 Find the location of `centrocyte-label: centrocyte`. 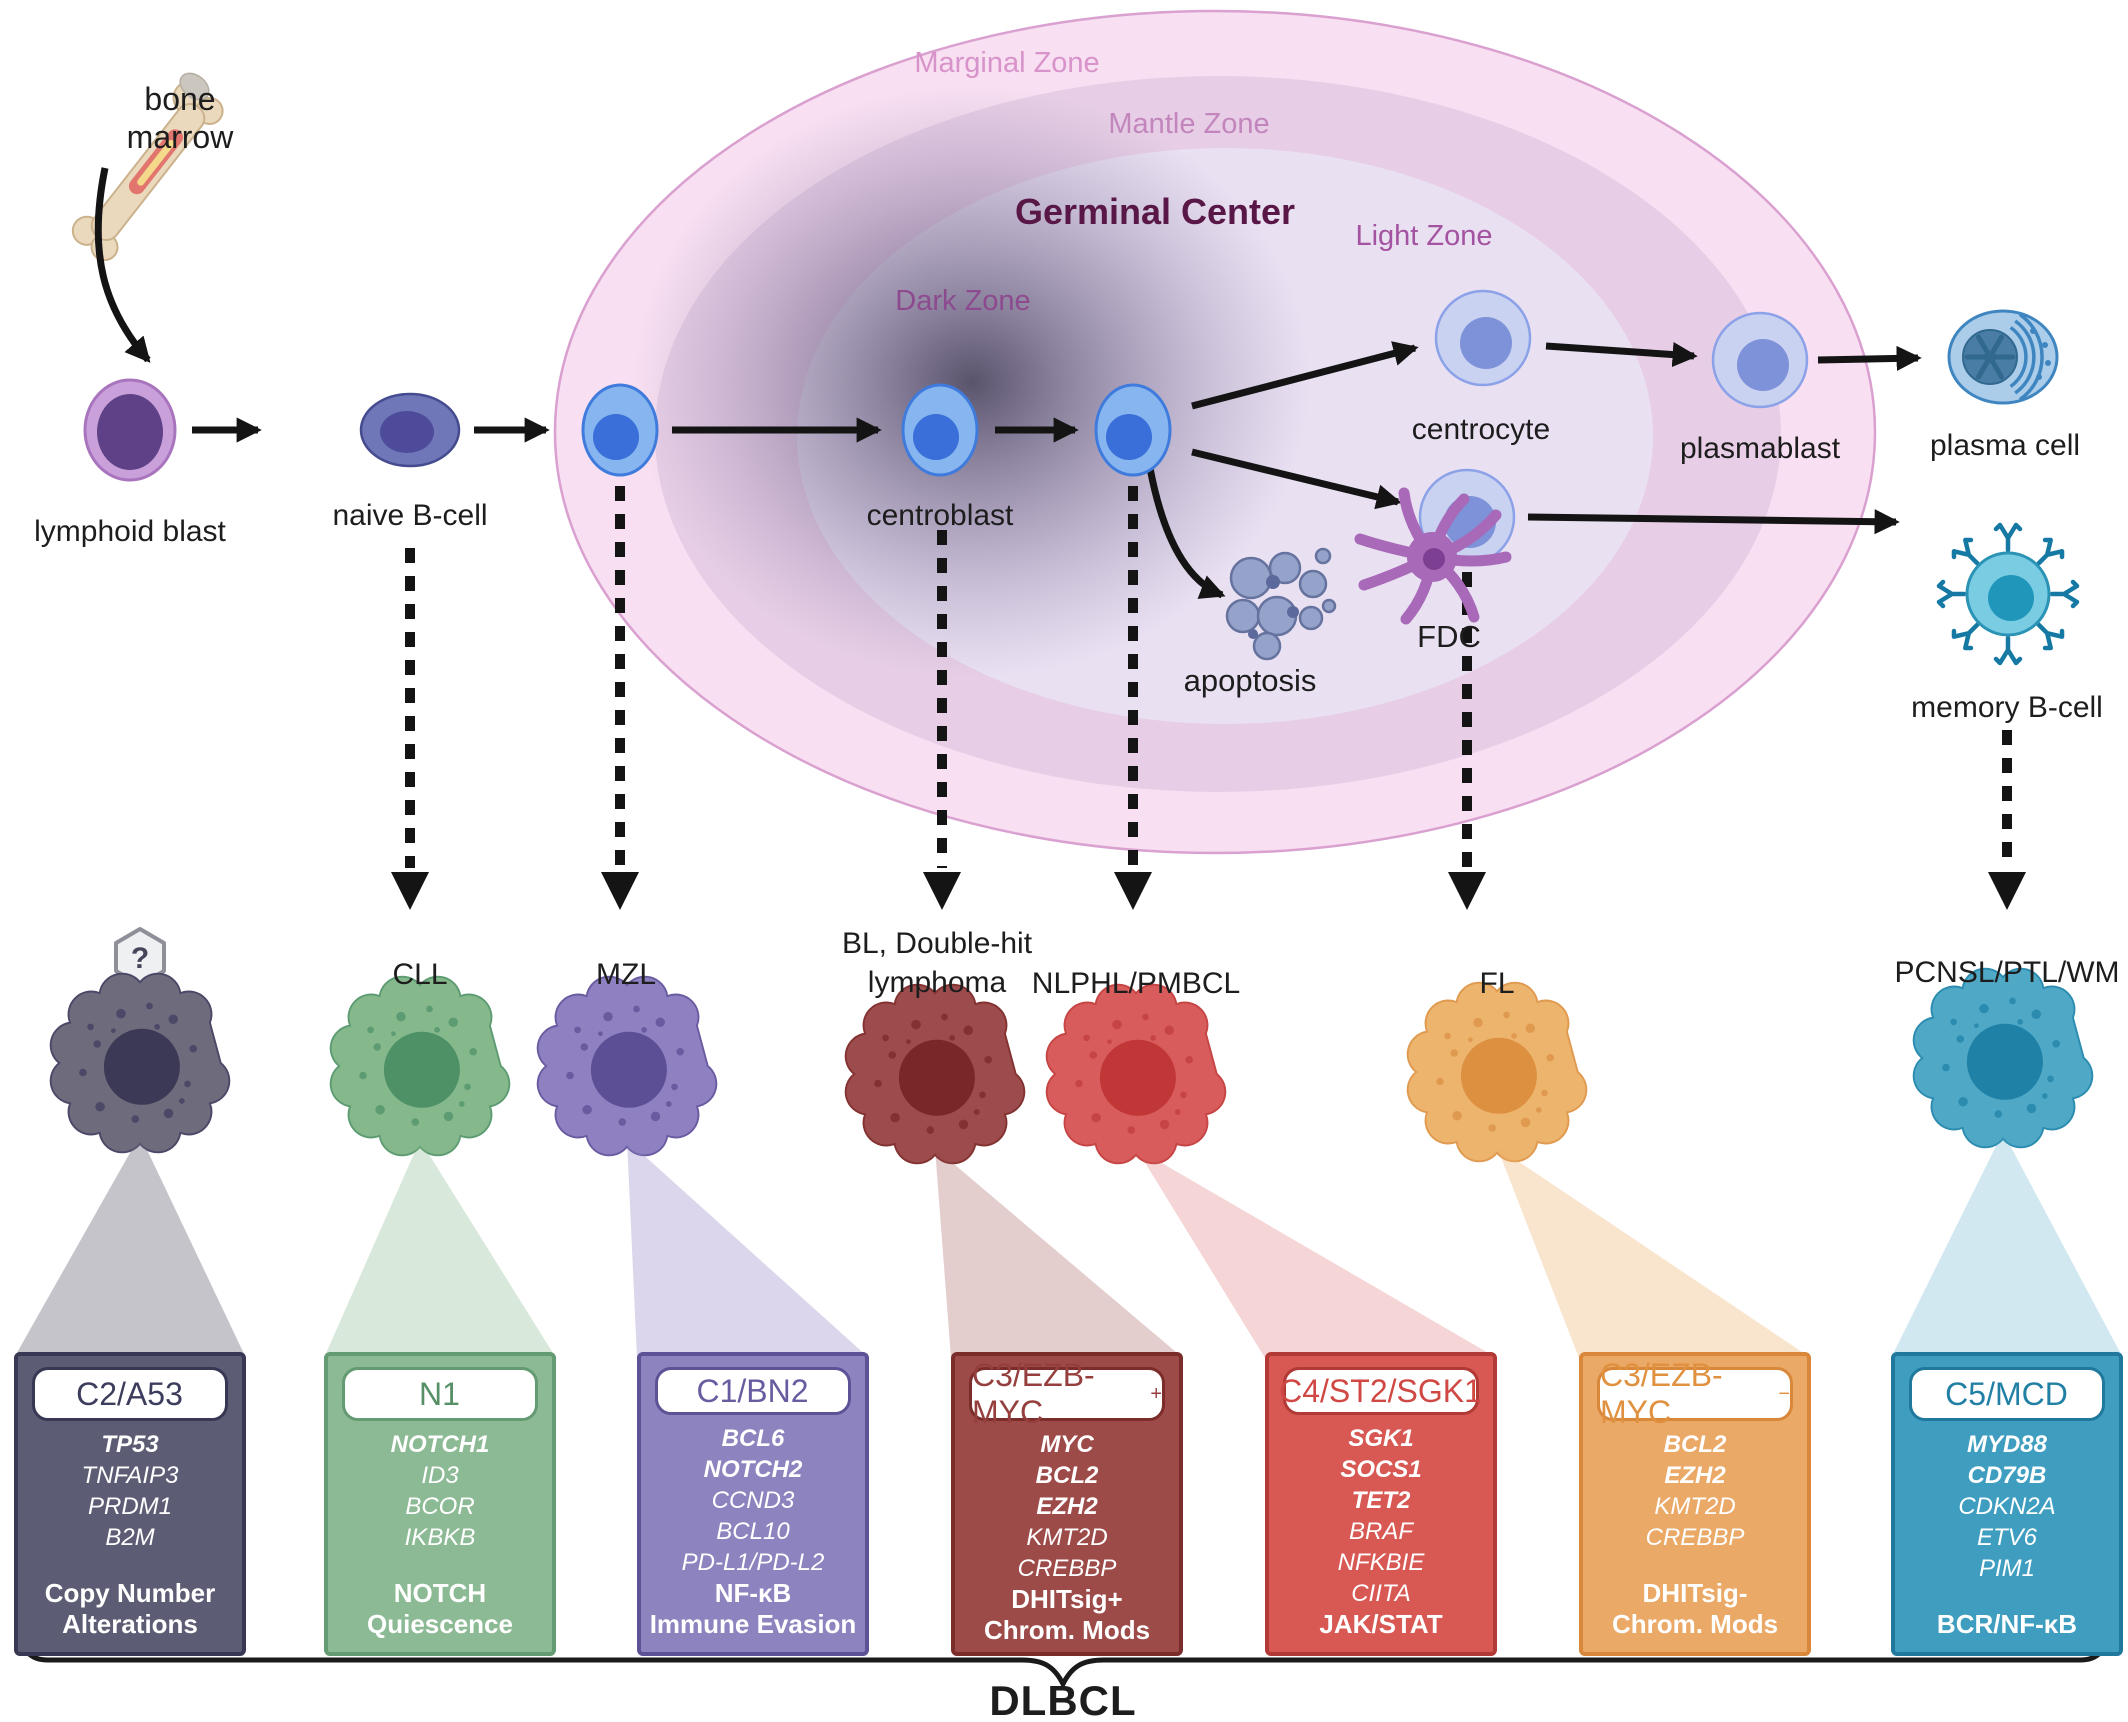

centrocyte-label: centrocyte is located at coordinates (1481, 429).